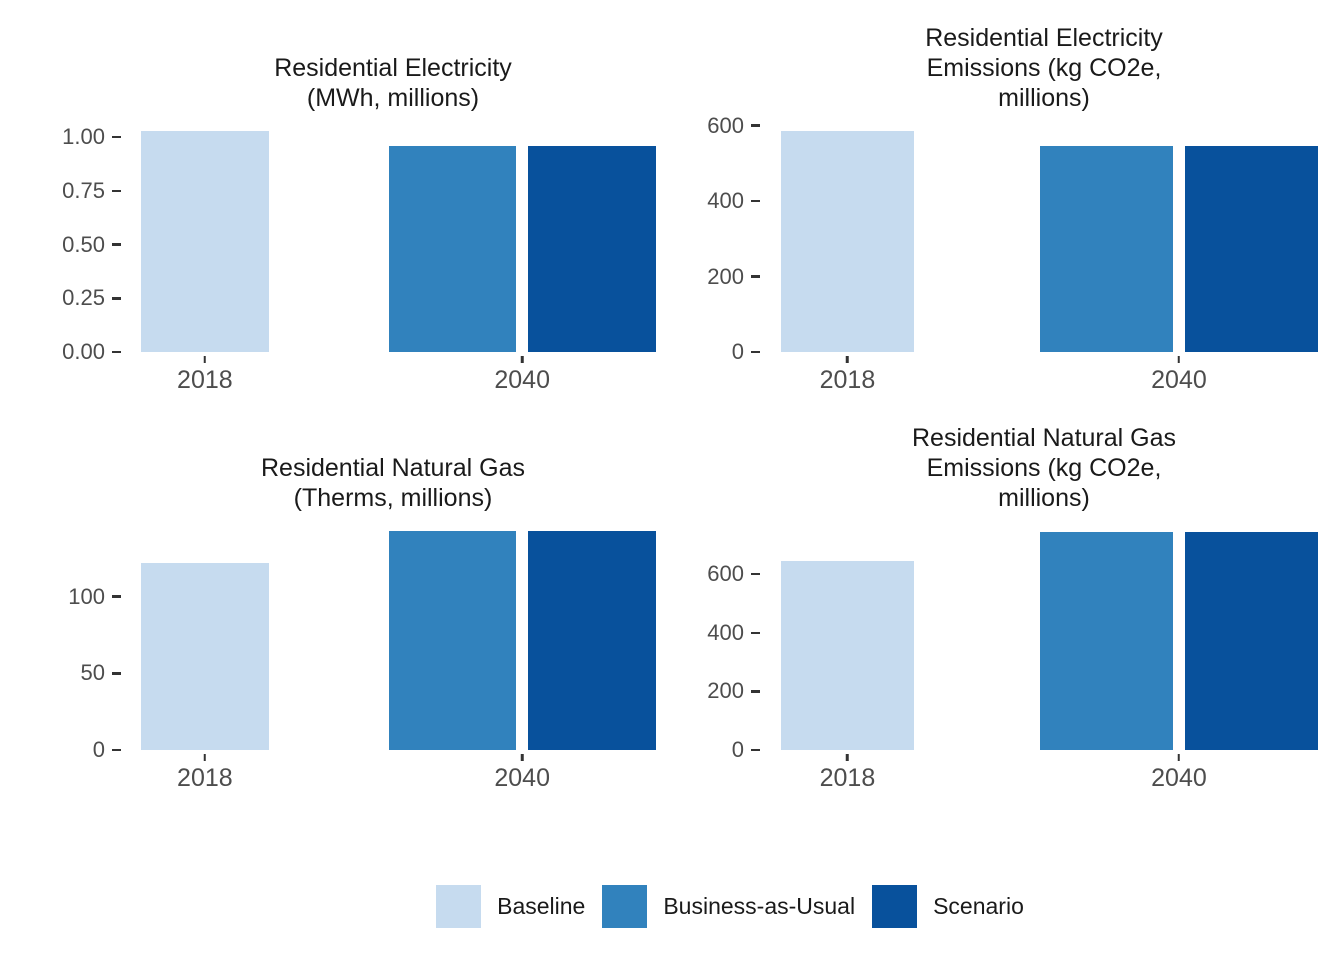 The image size is (1344, 960). What do you see at coordinates (541, 906) in the screenshot?
I see `legend-label-baseline: Baseline` at bounding box center [541, 906].